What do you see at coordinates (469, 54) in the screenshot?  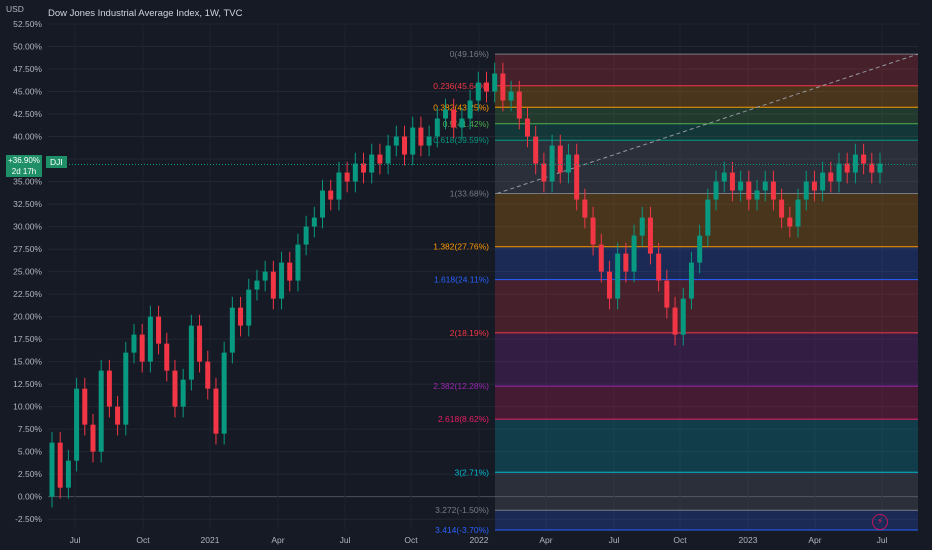 I see `fib-level-label: 0(49.16%)` at bounding box center [469, 54].